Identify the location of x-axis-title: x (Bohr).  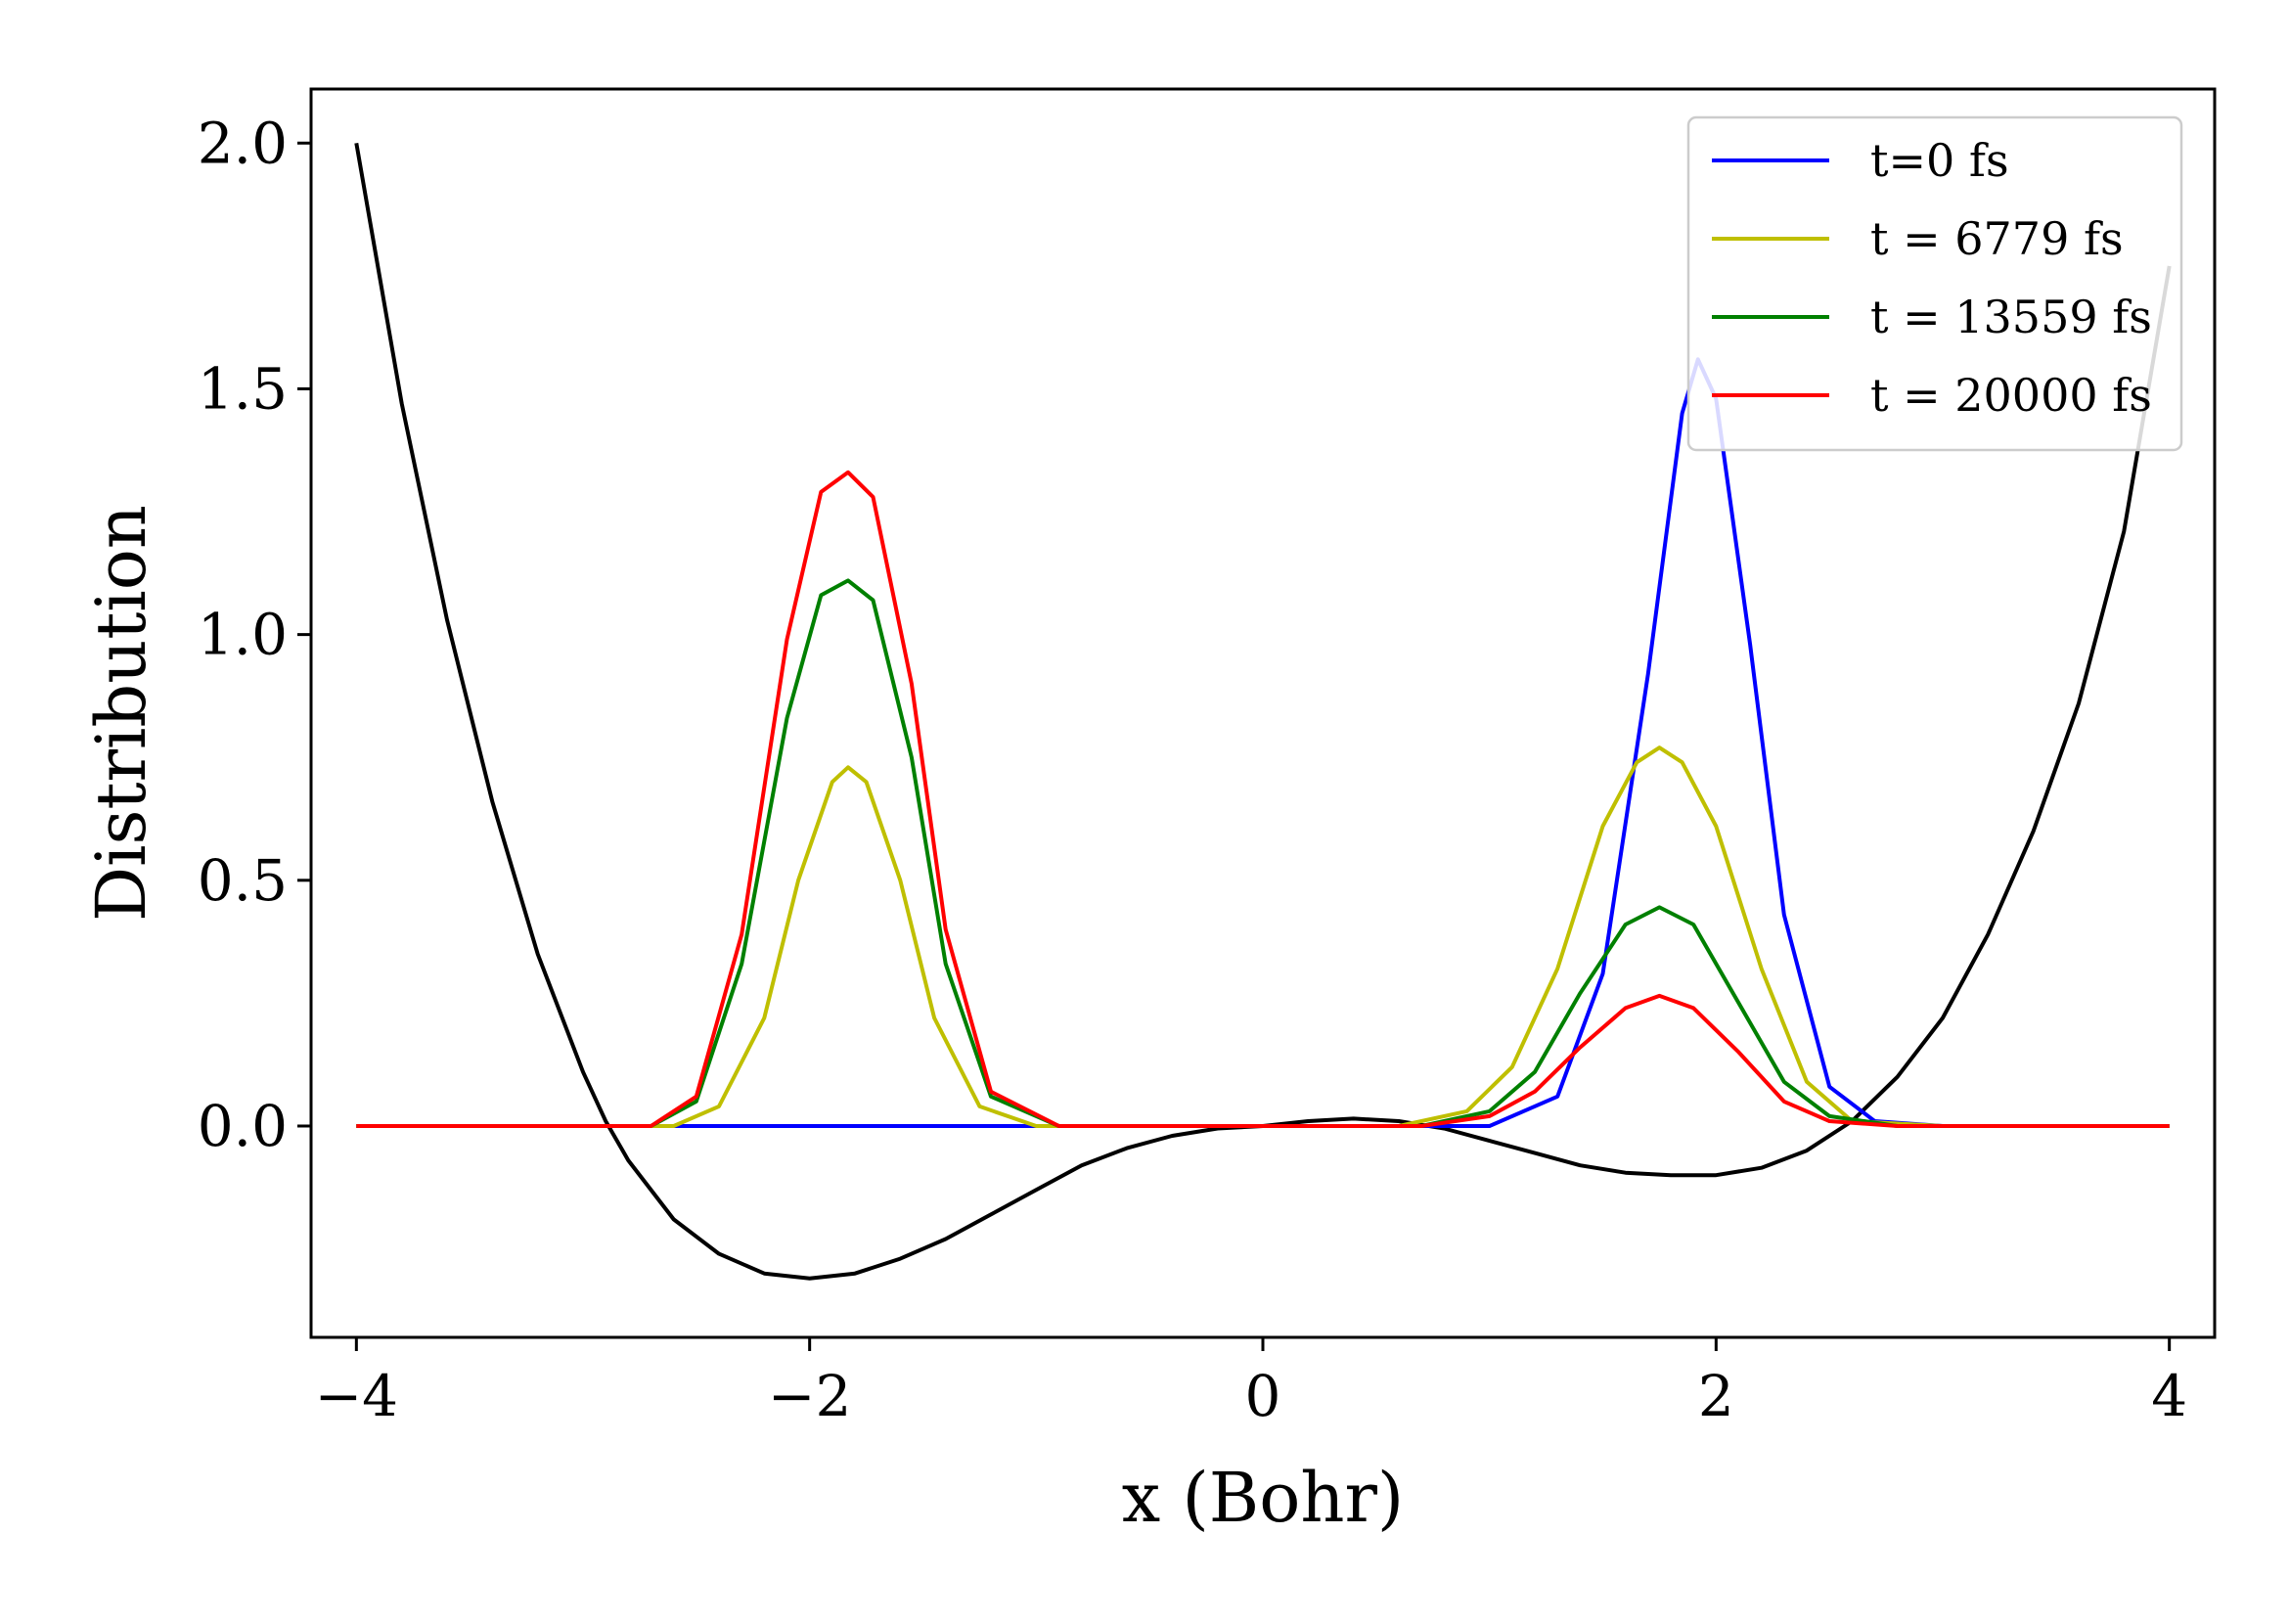
(1263, 1498).